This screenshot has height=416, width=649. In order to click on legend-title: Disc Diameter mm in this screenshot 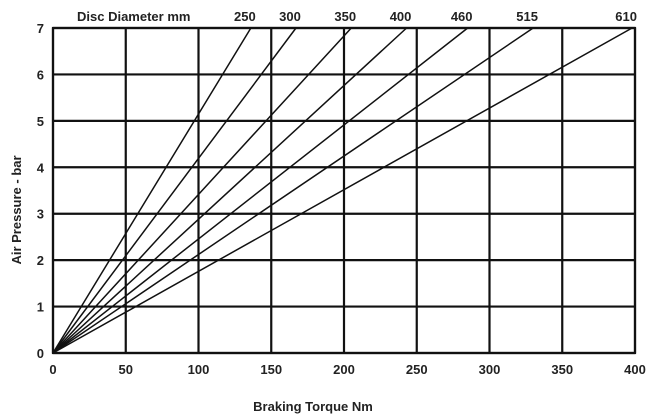, I will do `click(133, 16)`.